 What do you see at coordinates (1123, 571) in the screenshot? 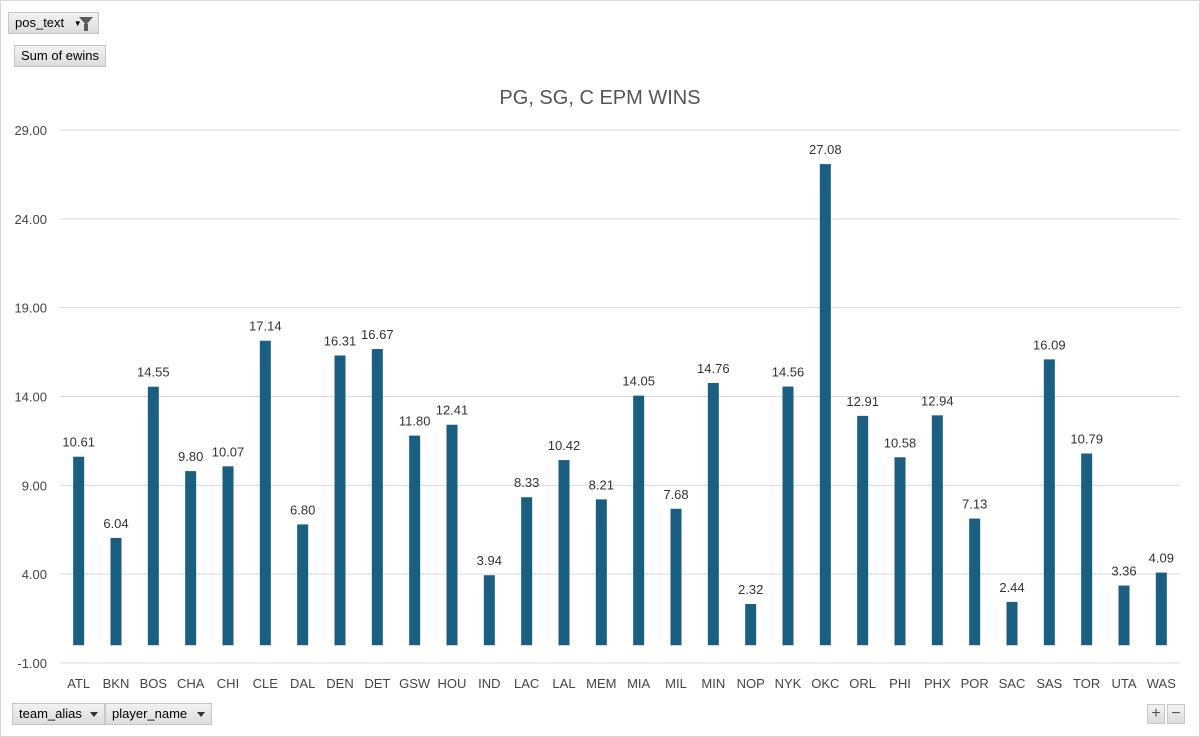
I see `data-label: 3.36` at bounding box center [1123, 571].